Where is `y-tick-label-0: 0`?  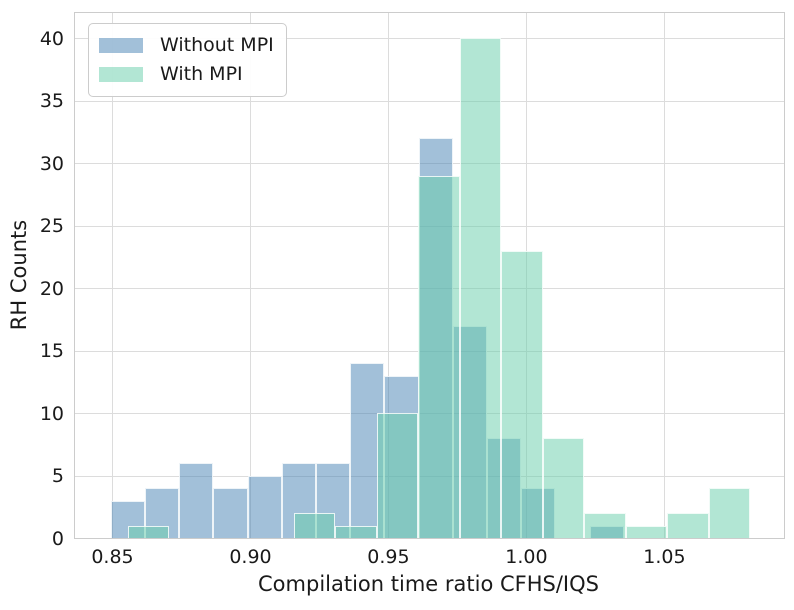
y-tick-label-0: 0 is located at coordinates (57, 538).